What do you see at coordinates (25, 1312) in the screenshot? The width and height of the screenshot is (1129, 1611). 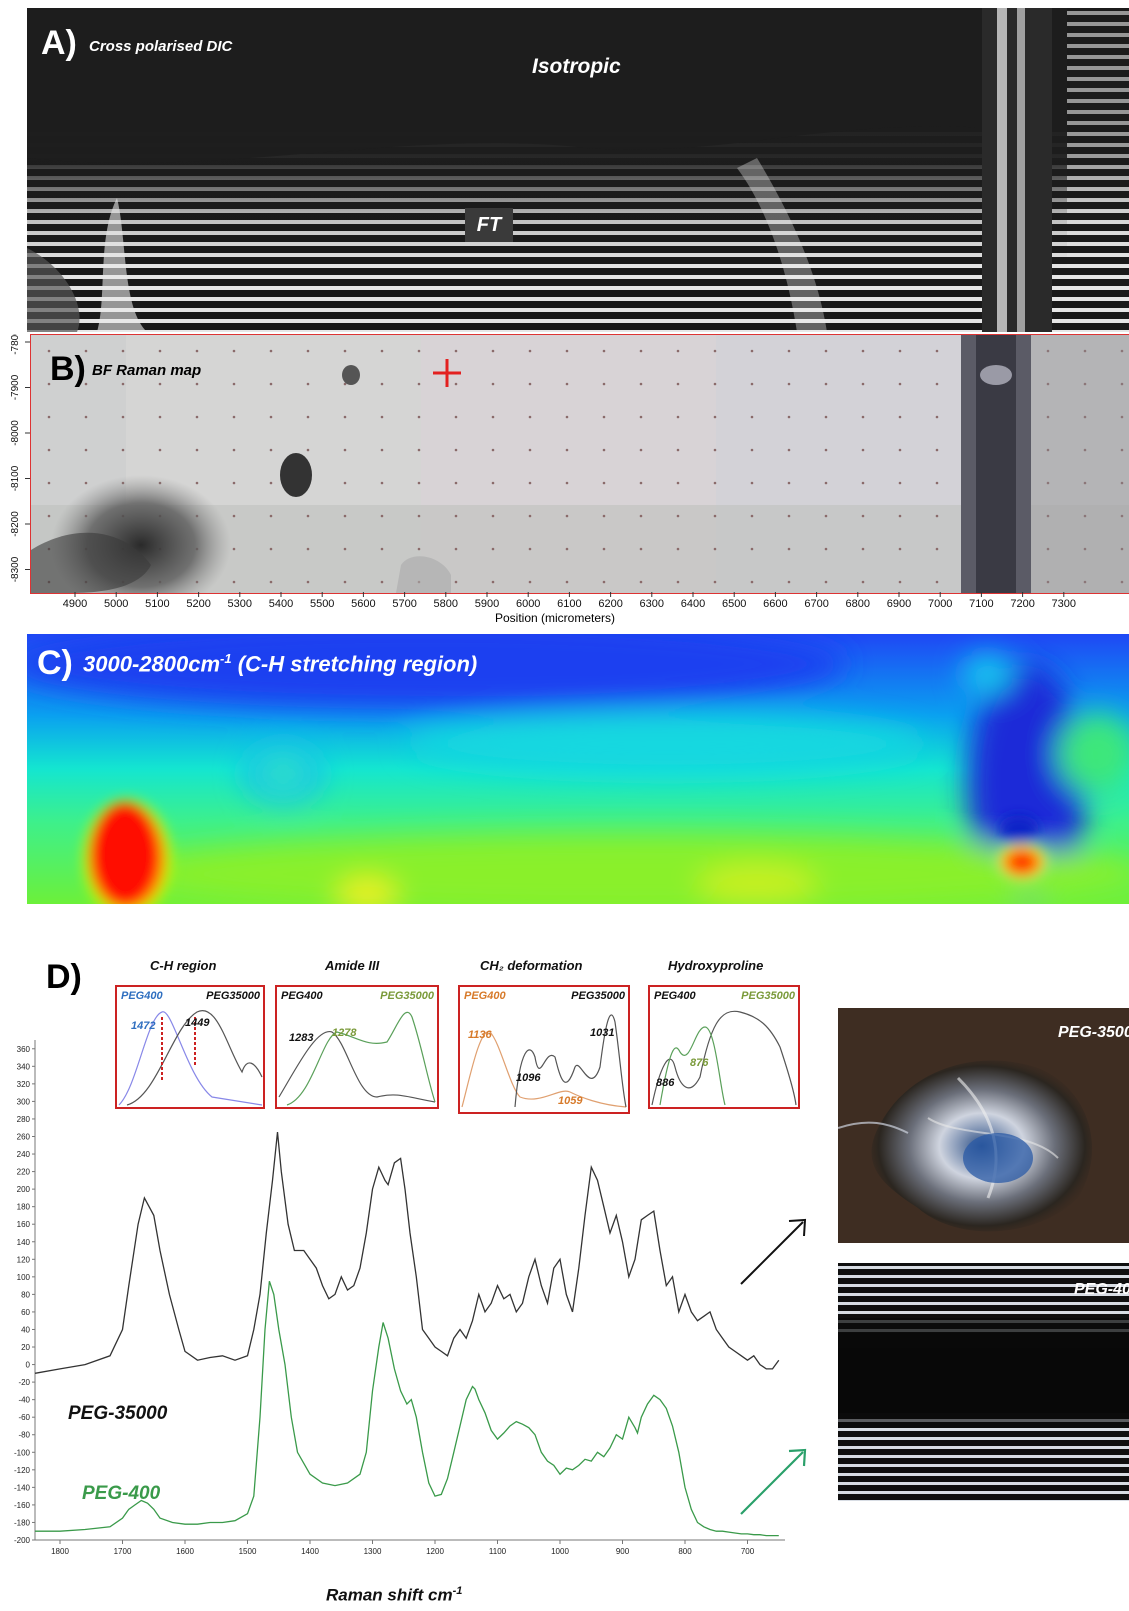 I see `y-tick-label: 60` at bounding box center [25, 1312].